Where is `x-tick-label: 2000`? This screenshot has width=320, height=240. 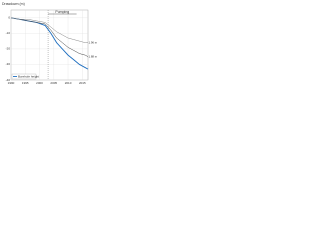
x-tick-label: 2000 is located at coordinates (39, 83).